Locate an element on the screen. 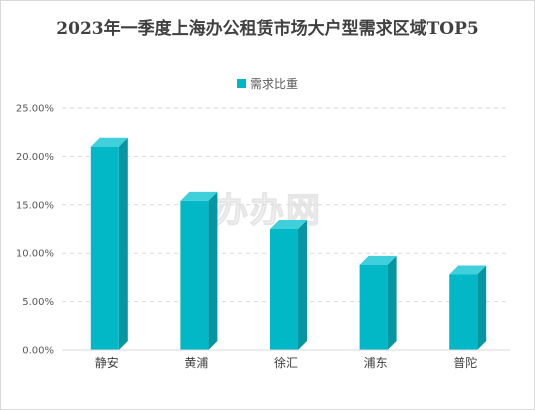 The image size is (535, 410). x-tick-label: 静安 is located at coordinates (107, 362).